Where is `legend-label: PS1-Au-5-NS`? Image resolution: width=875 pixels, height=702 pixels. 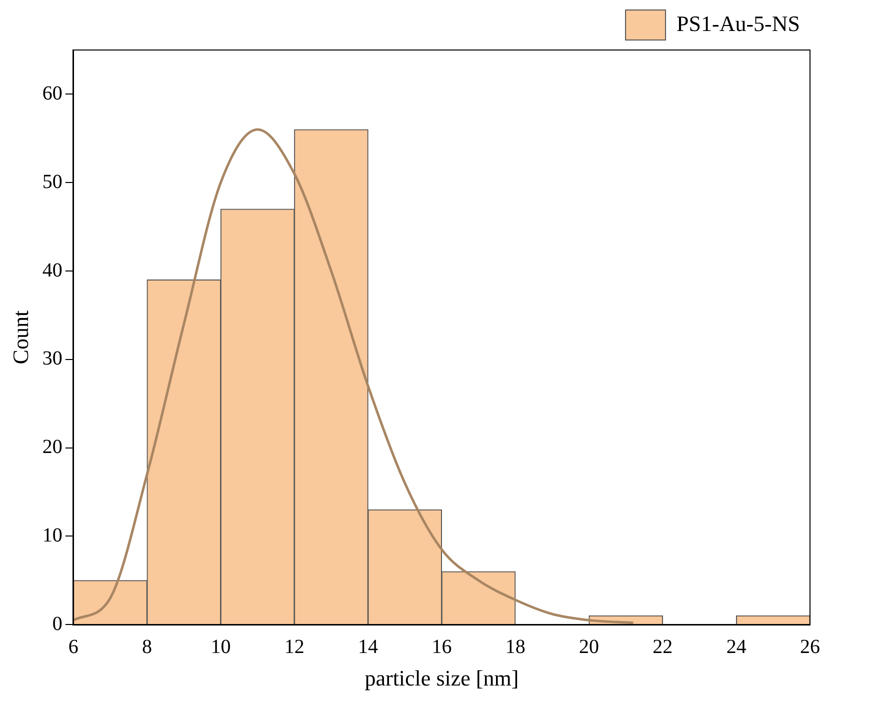 legend-label: PS1-Au-5-NS is located at coordinates (738, 23).